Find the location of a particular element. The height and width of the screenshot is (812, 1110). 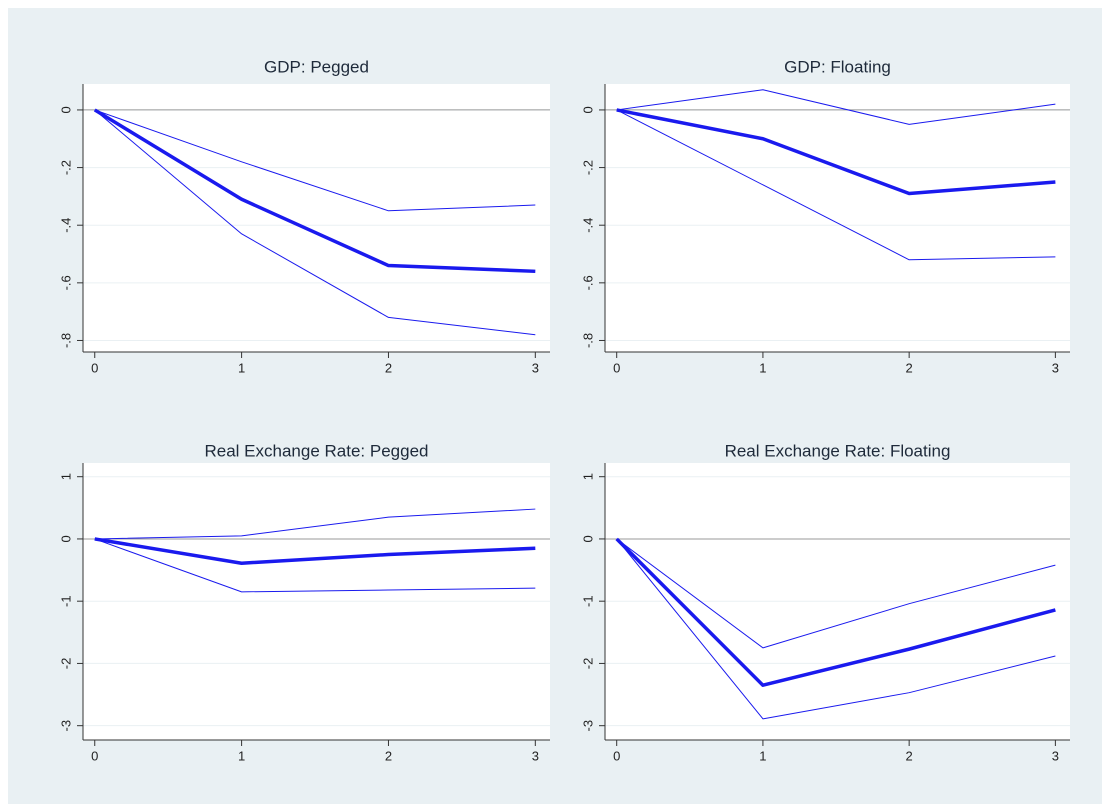

chart-title: GDP: Floating is located at coordinates (837, 66).